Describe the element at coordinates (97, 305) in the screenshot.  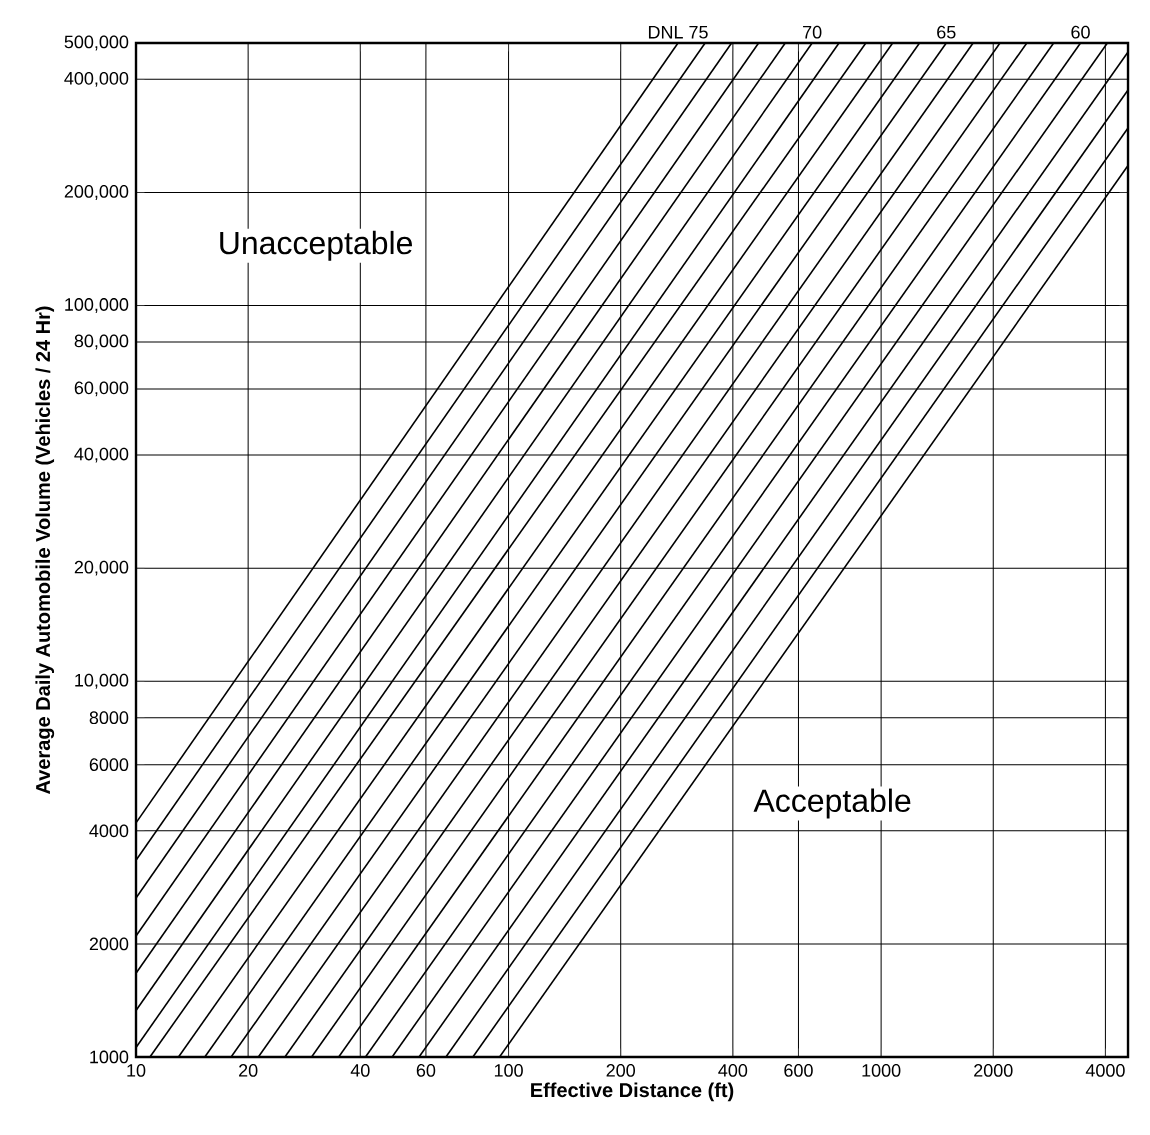
I see `y-tick-label: 100,000` at that location.